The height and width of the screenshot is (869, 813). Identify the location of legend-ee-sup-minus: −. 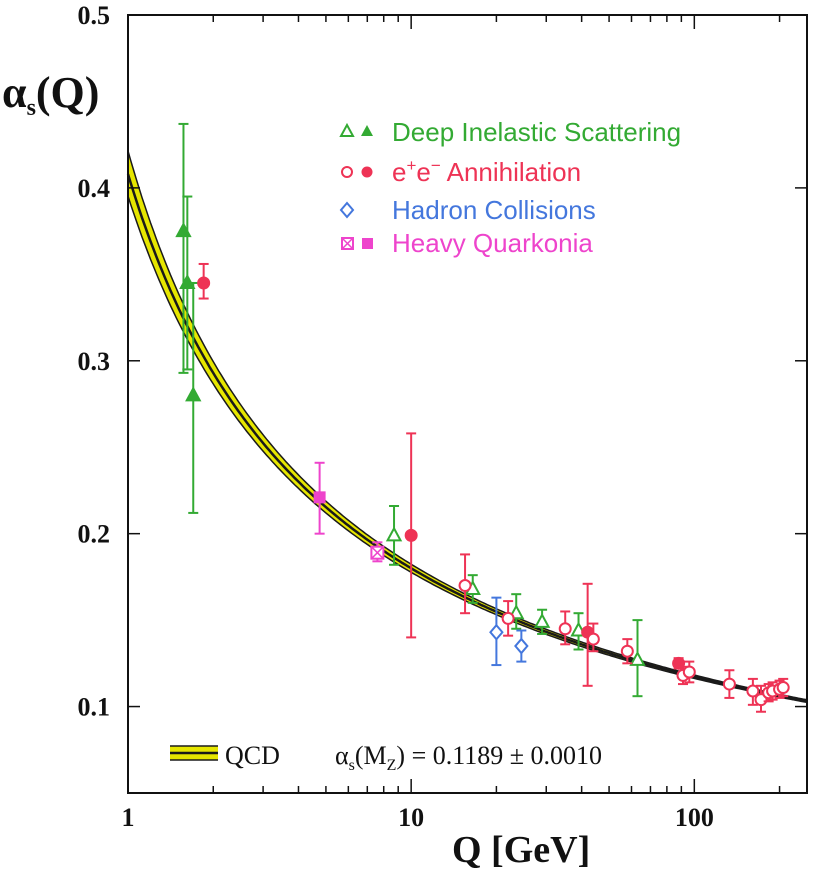
(436, 165).